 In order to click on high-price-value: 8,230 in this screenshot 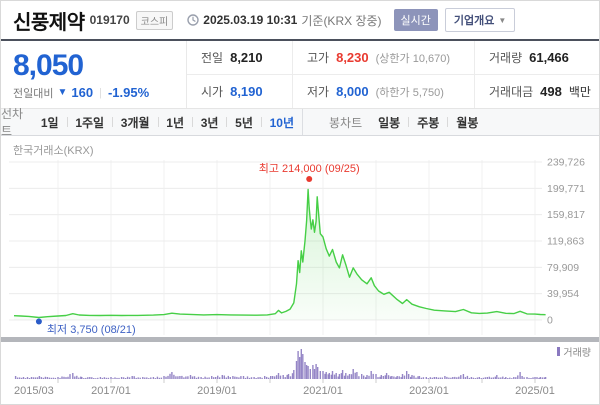, I will do `click(352, 57)`.